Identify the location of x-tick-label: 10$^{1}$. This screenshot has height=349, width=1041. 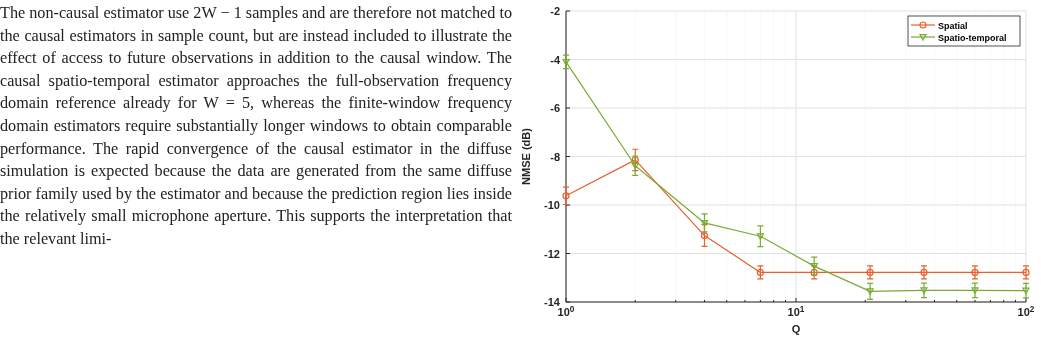
(796, 311).